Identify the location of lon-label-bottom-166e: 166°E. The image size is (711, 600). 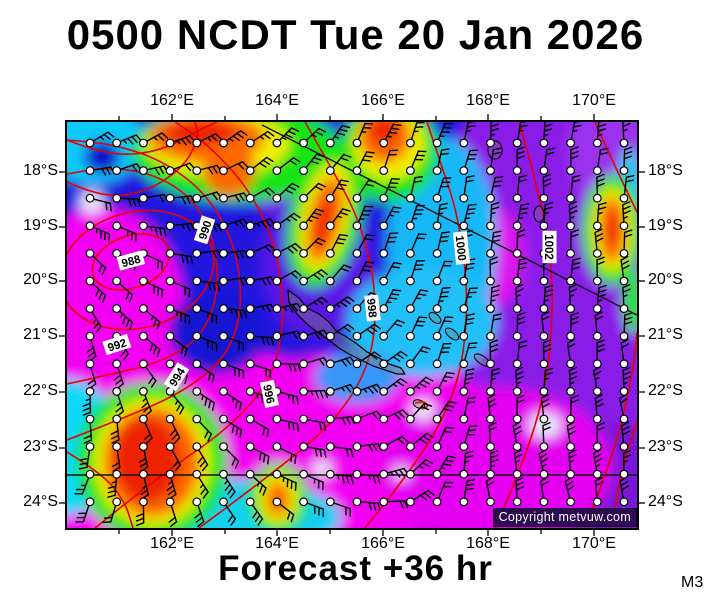
(383, 543).